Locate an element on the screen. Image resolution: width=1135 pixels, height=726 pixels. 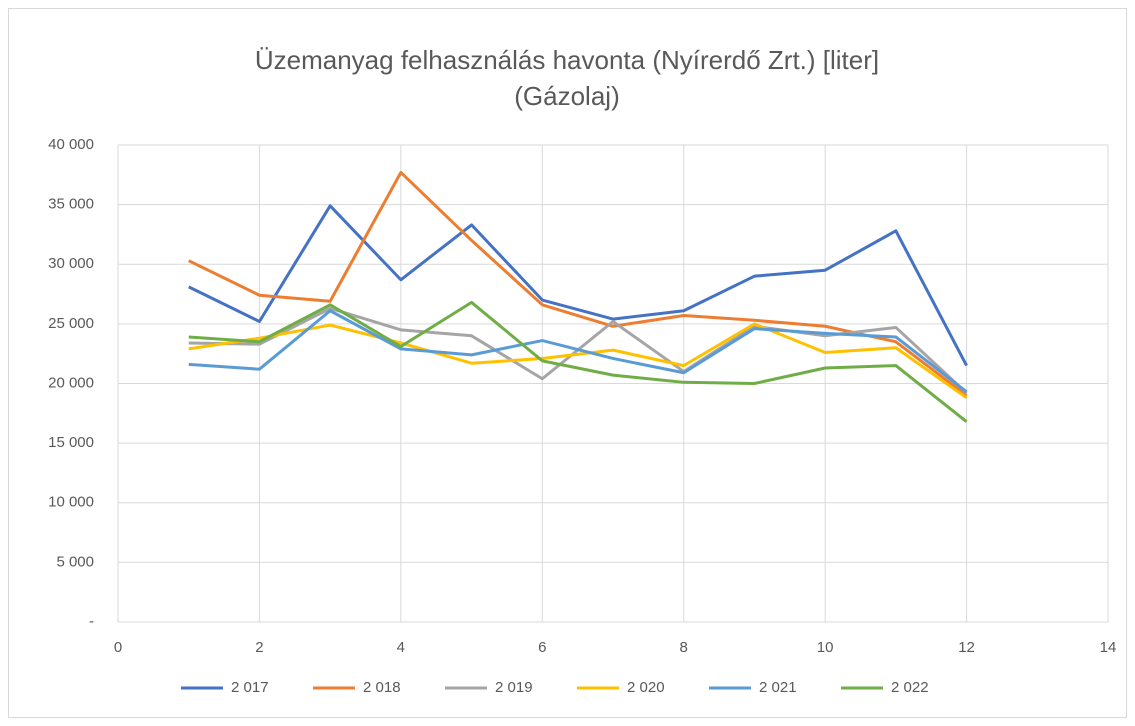
x-tick-label: 6 is located at coordinates (542, 647).